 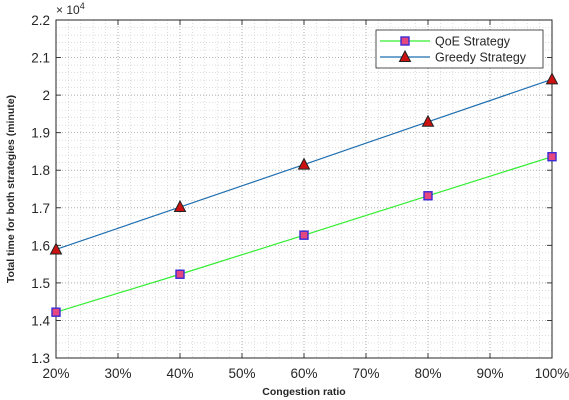 I want to click on x-axis-title: Congestion ratio, so click(x=303, y=392).